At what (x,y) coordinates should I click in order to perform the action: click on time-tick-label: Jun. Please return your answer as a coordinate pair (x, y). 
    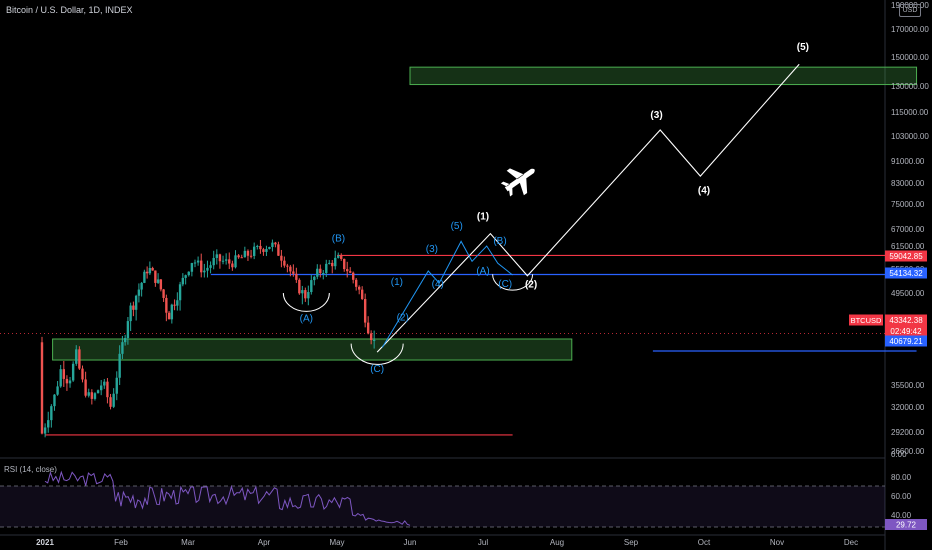
    Looking at the image, I should click on (410, 542).